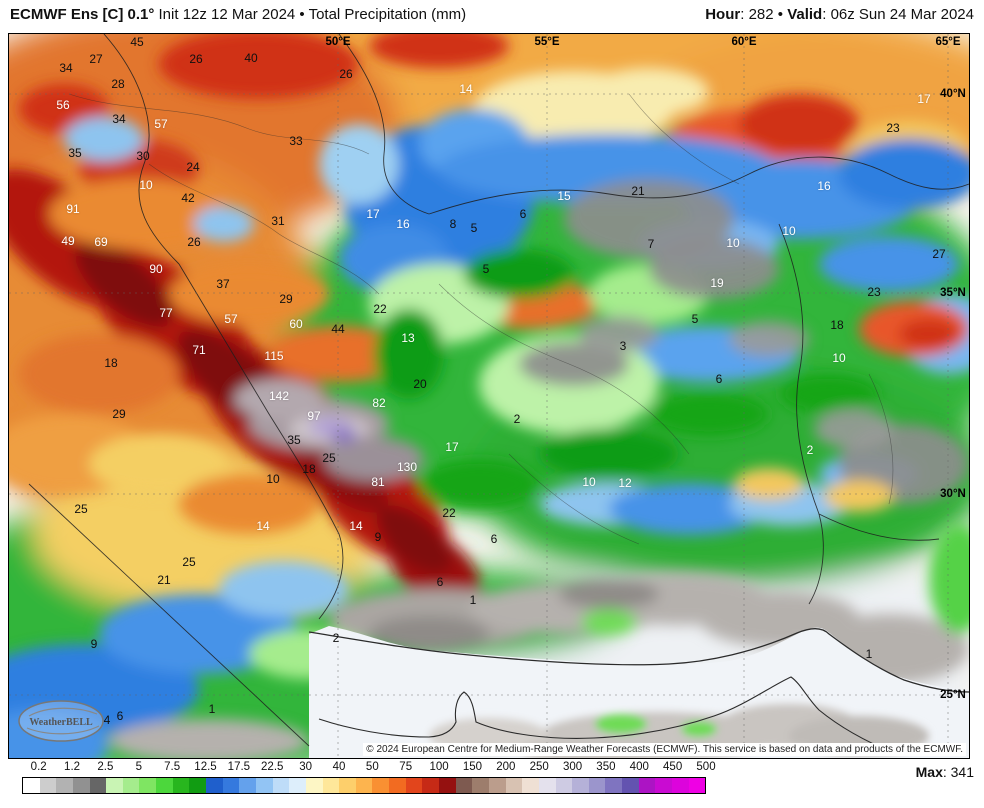 The width and height of the screenshot is (984, 808). What do you see at coordinates (75, 153) in the screenshot?
I see `map-value-label: 35` at bounding box center [75, 153].